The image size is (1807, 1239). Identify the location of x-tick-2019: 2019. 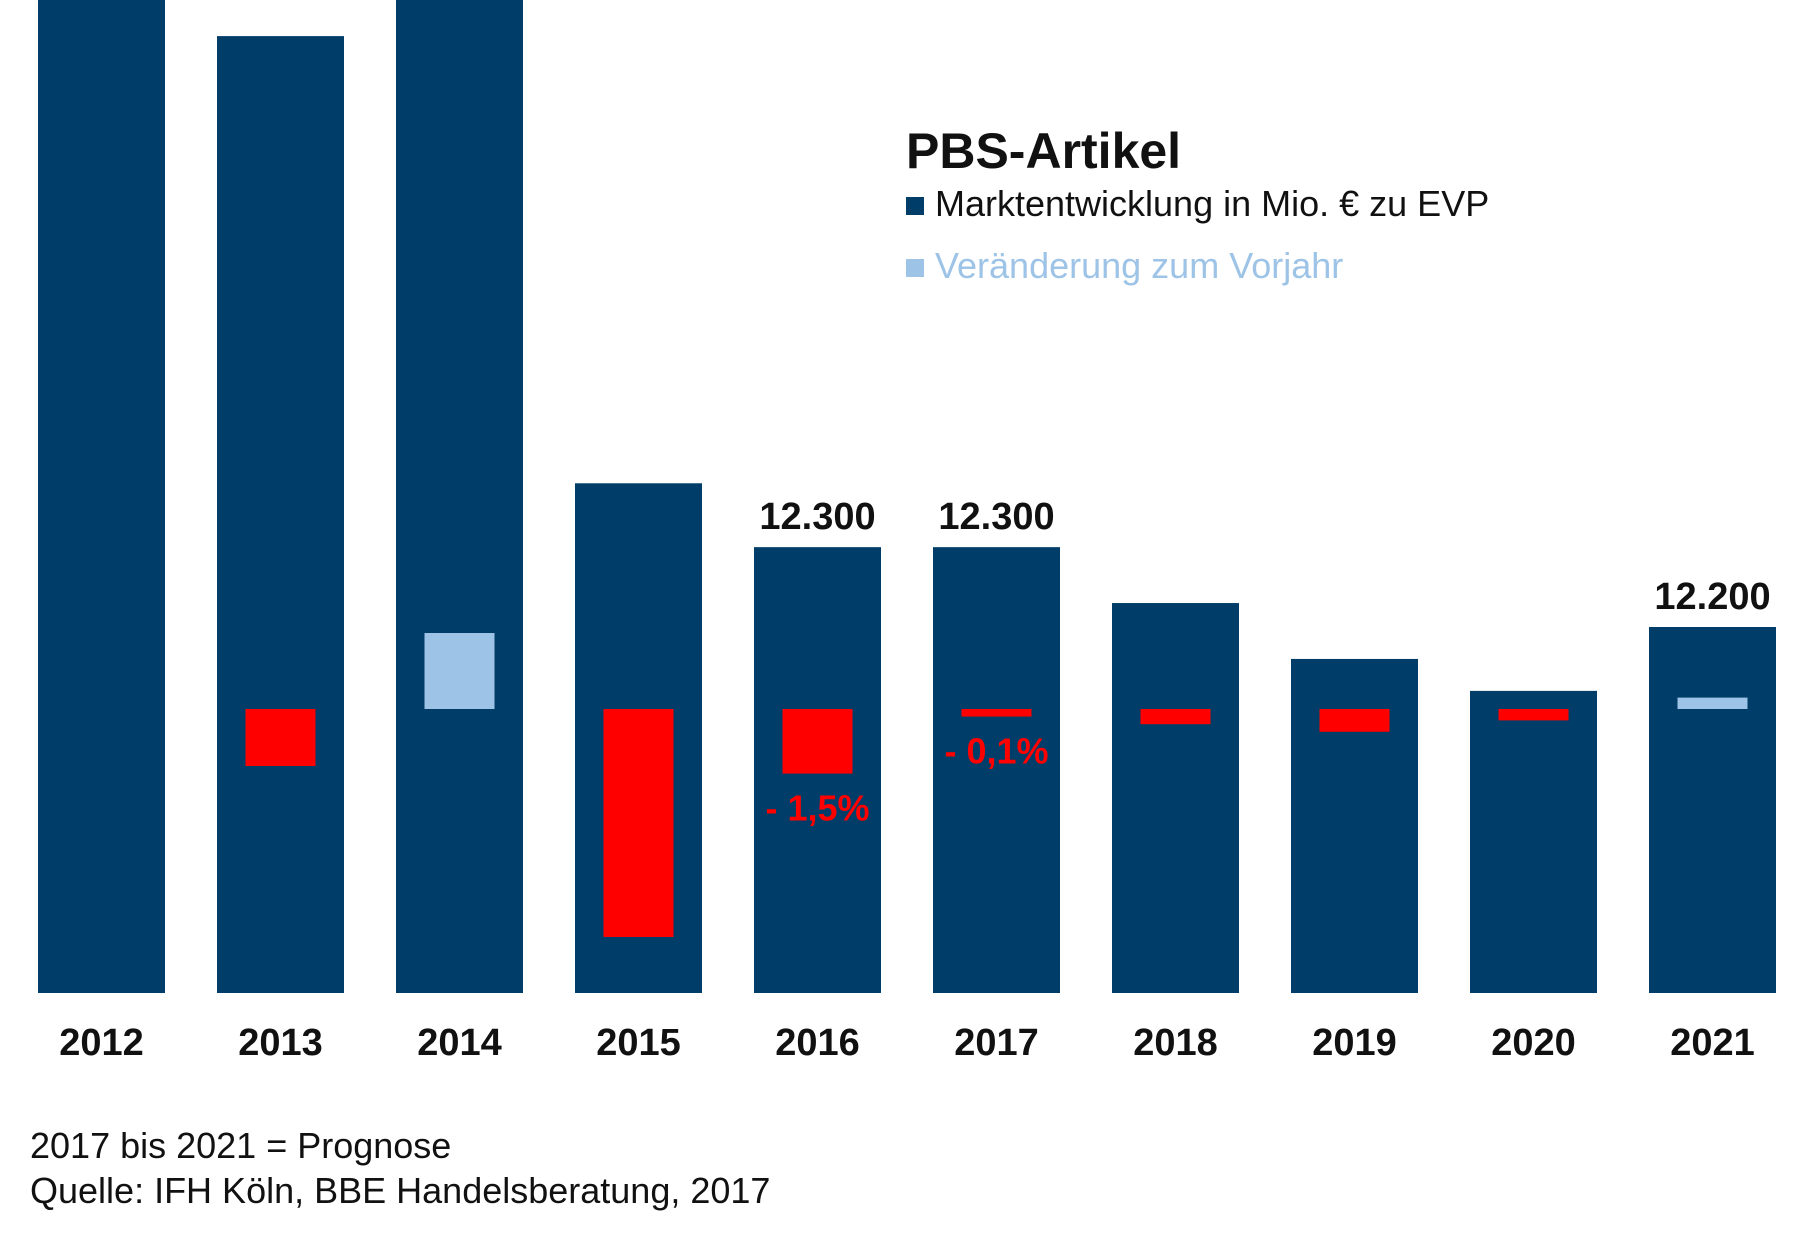
(1354, 1043).